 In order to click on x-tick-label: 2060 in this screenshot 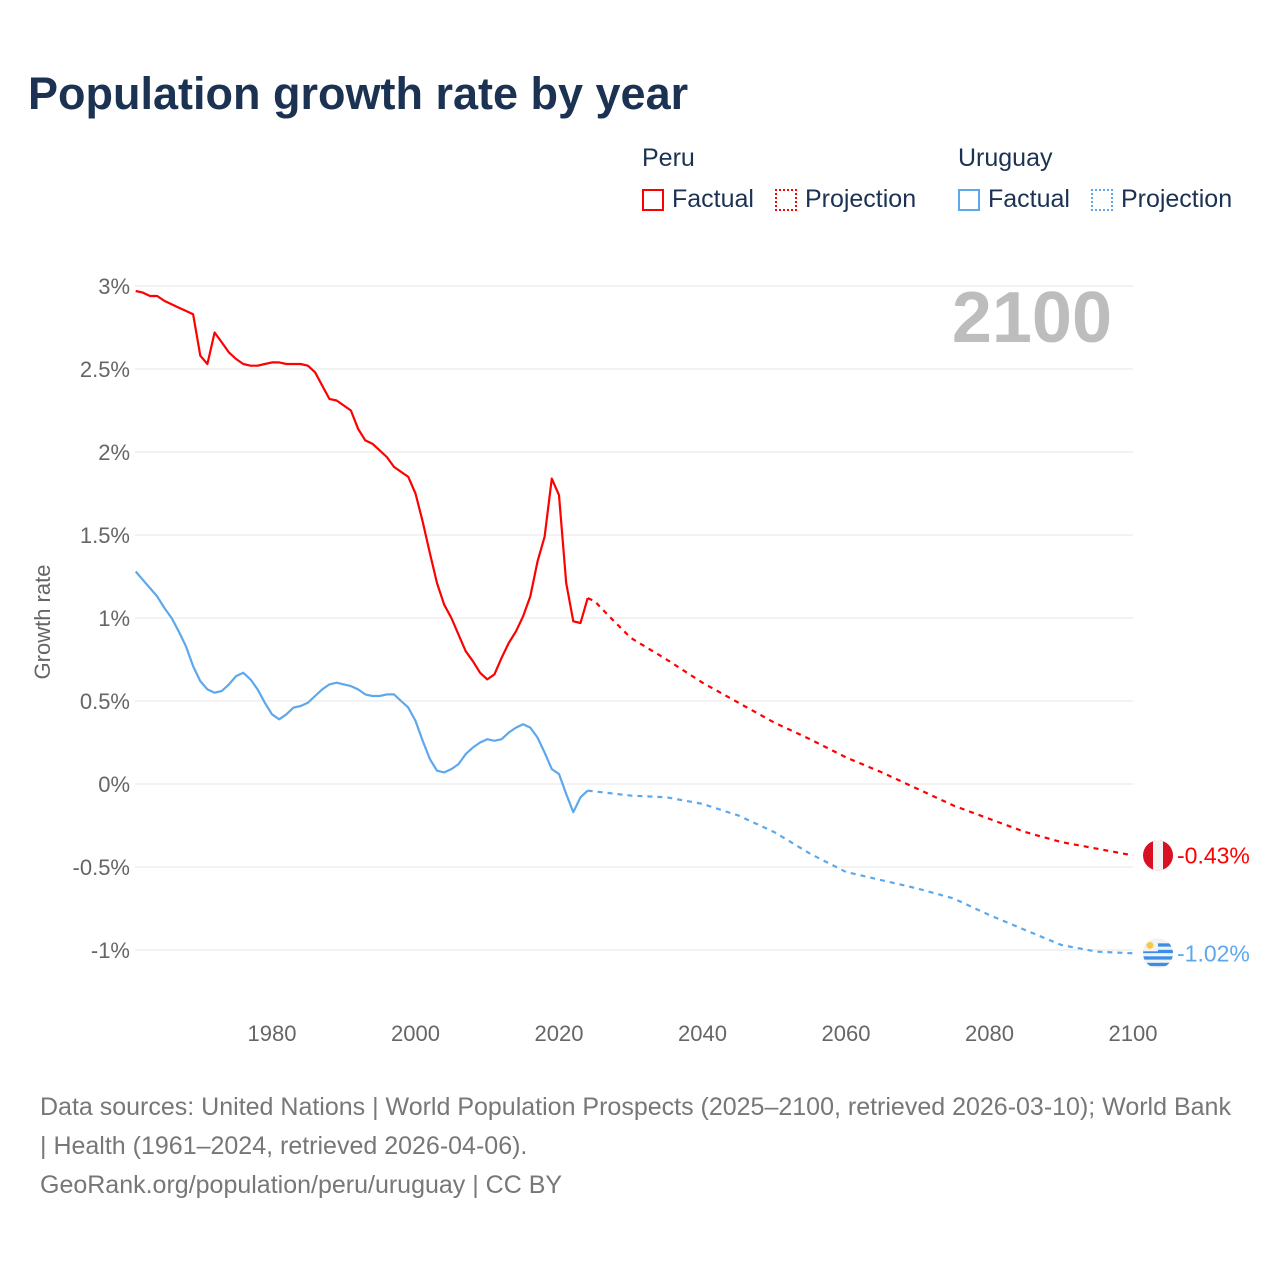, I will do `click(846, 1033)`.